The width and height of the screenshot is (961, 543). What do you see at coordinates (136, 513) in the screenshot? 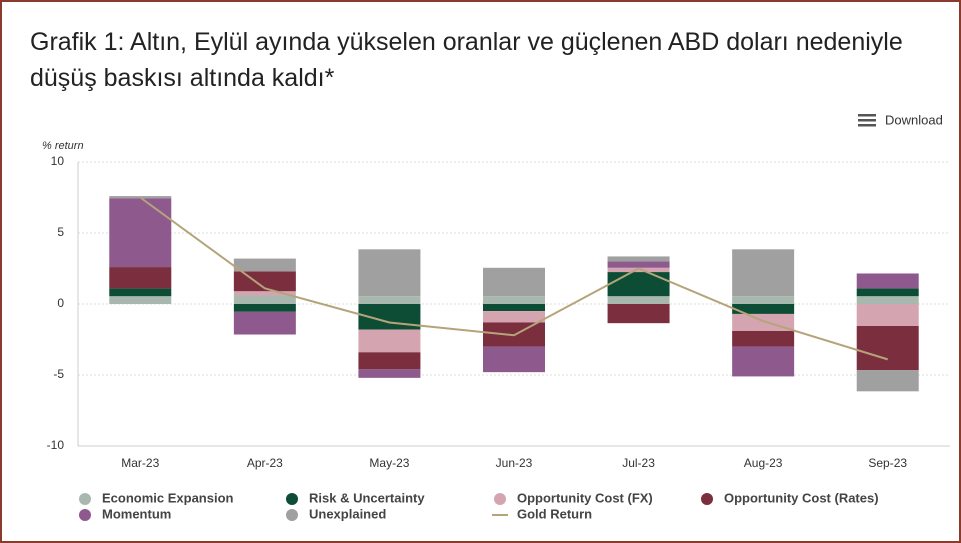
I see `legend-label: Momentum` at bounding box center [136, 513].